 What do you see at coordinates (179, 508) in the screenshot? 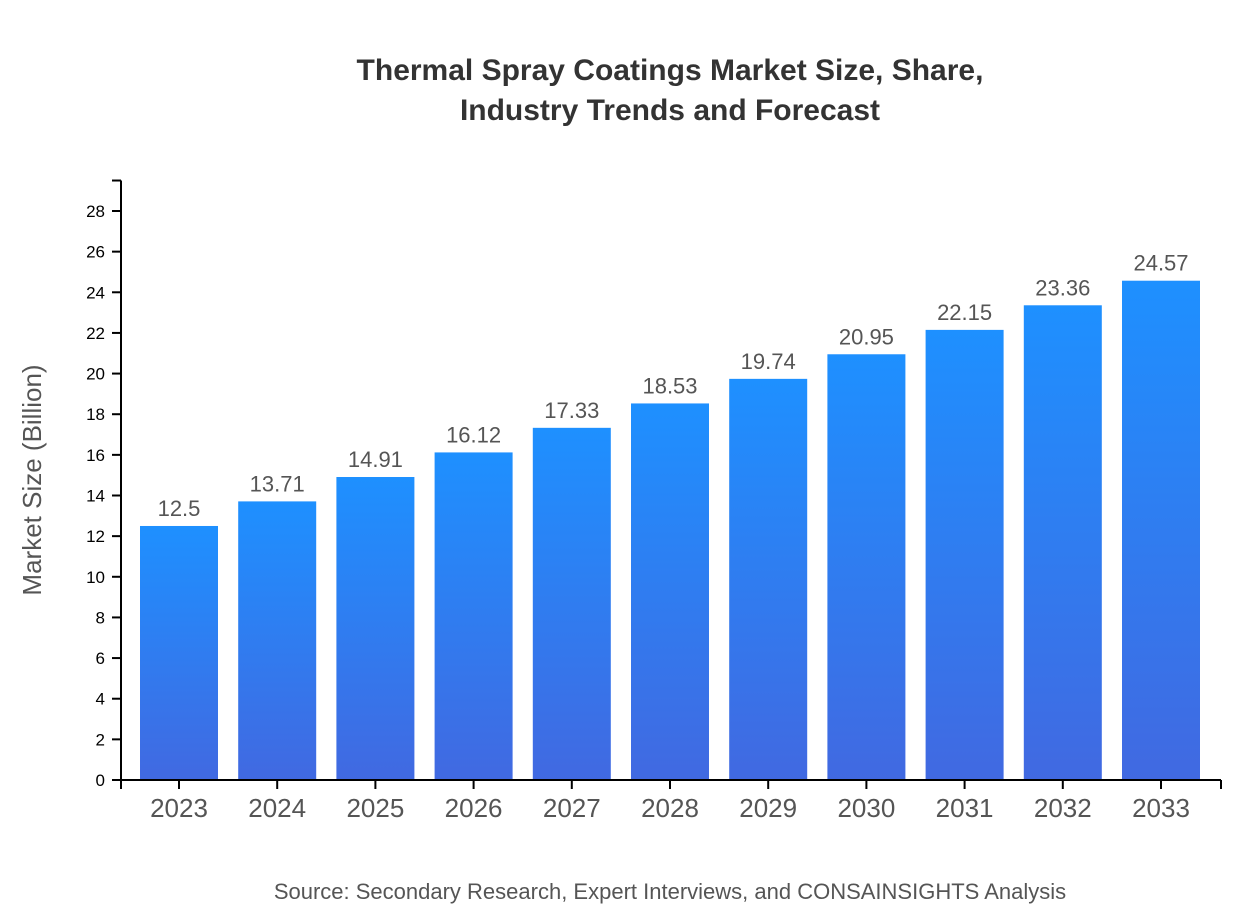
I see `data-label-2023: 12.5` at bounding box center [179, 508].